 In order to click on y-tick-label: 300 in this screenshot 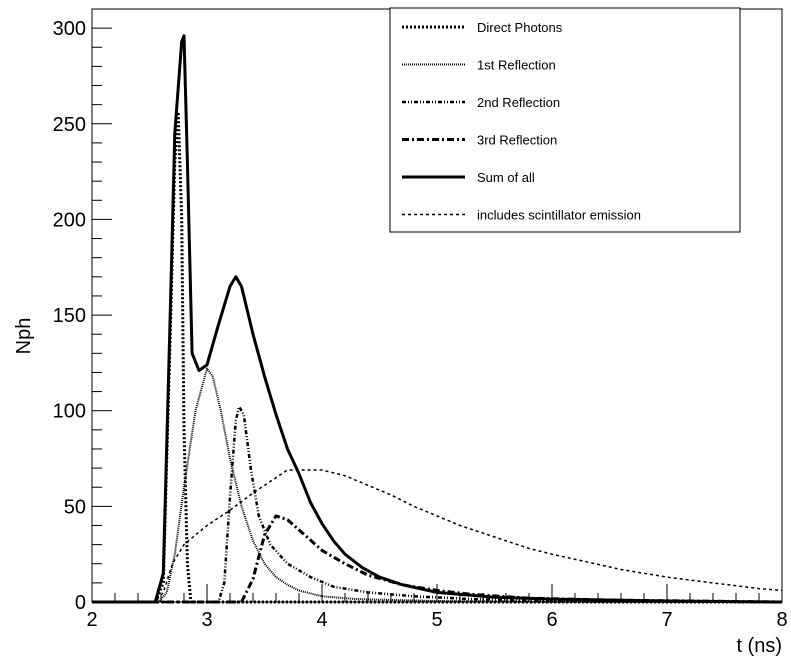, I will do `click(69, 29)`.